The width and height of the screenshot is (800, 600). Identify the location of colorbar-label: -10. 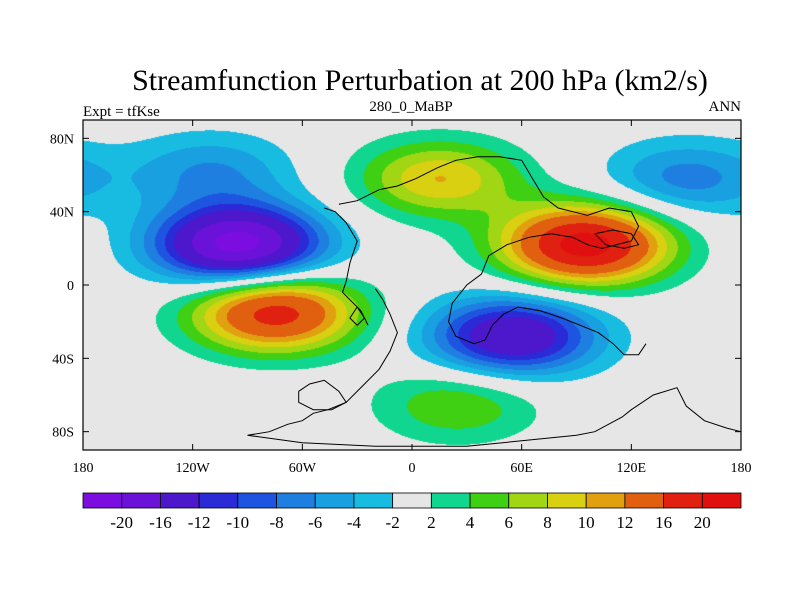
(237, 522).